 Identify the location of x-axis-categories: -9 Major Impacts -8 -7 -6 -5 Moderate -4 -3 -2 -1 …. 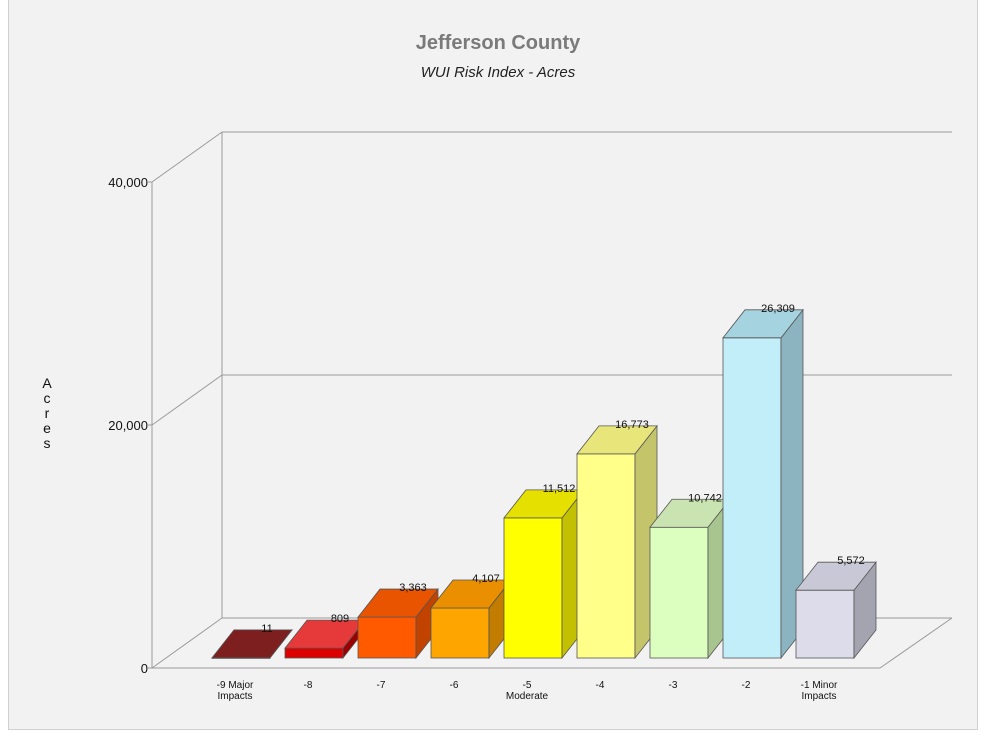
(527, 691).